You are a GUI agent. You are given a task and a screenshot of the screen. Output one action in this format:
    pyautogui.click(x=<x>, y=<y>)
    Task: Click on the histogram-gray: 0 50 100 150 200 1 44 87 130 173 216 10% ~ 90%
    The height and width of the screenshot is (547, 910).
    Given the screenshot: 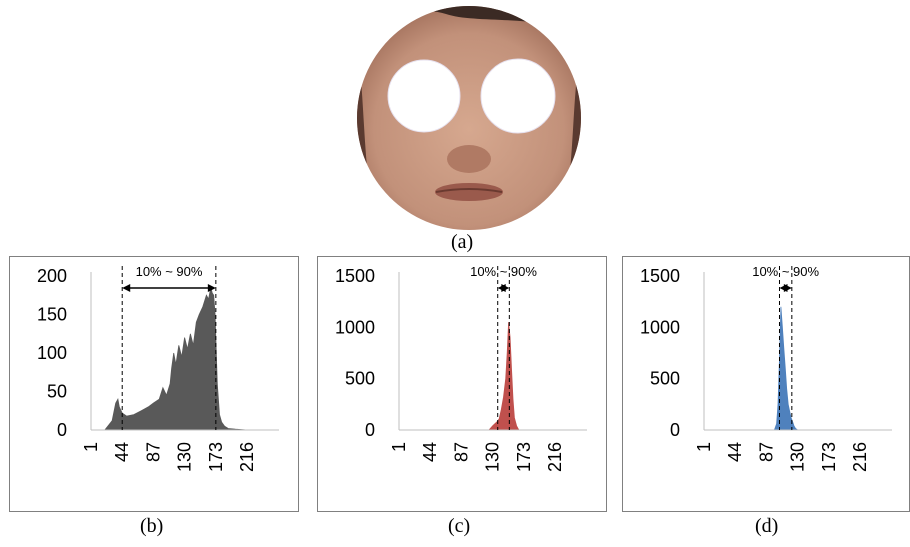 What is the action you would take?
    pyautogui.click(x=154, y=384)
    